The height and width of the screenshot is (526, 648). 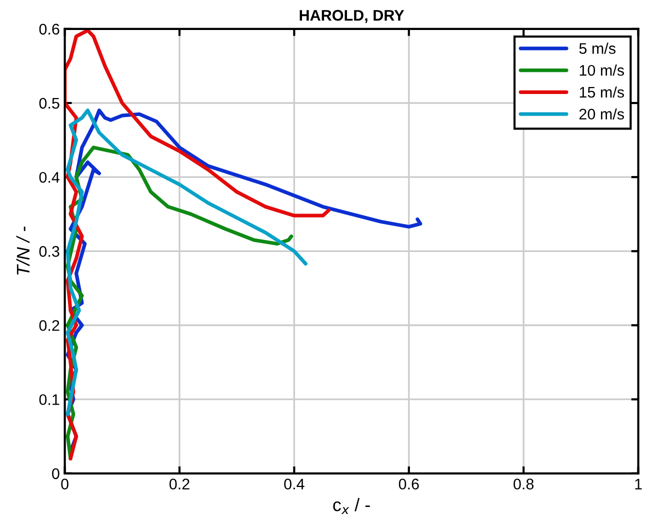 I want to click on y-tick-label: 0, so click(x=56, y=474).